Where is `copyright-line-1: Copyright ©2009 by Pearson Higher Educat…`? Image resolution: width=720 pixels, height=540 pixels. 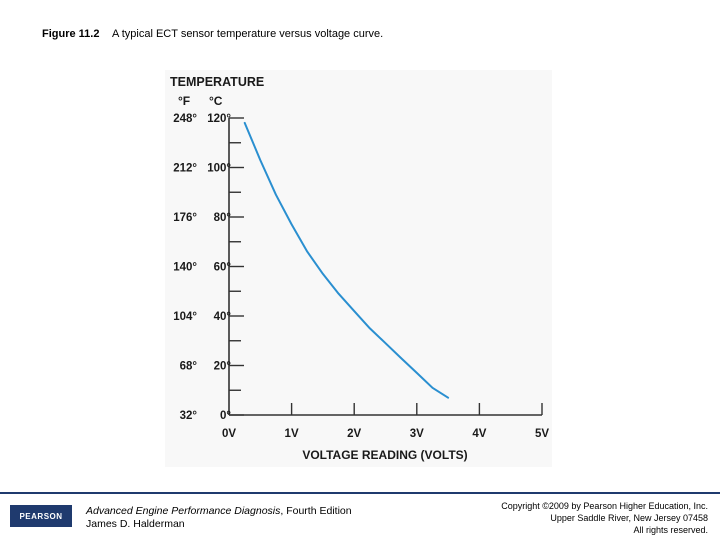
copyright-line-1: Copyright ©2009 by Pearson Higher Educat… is located at coordinates (604, 506).